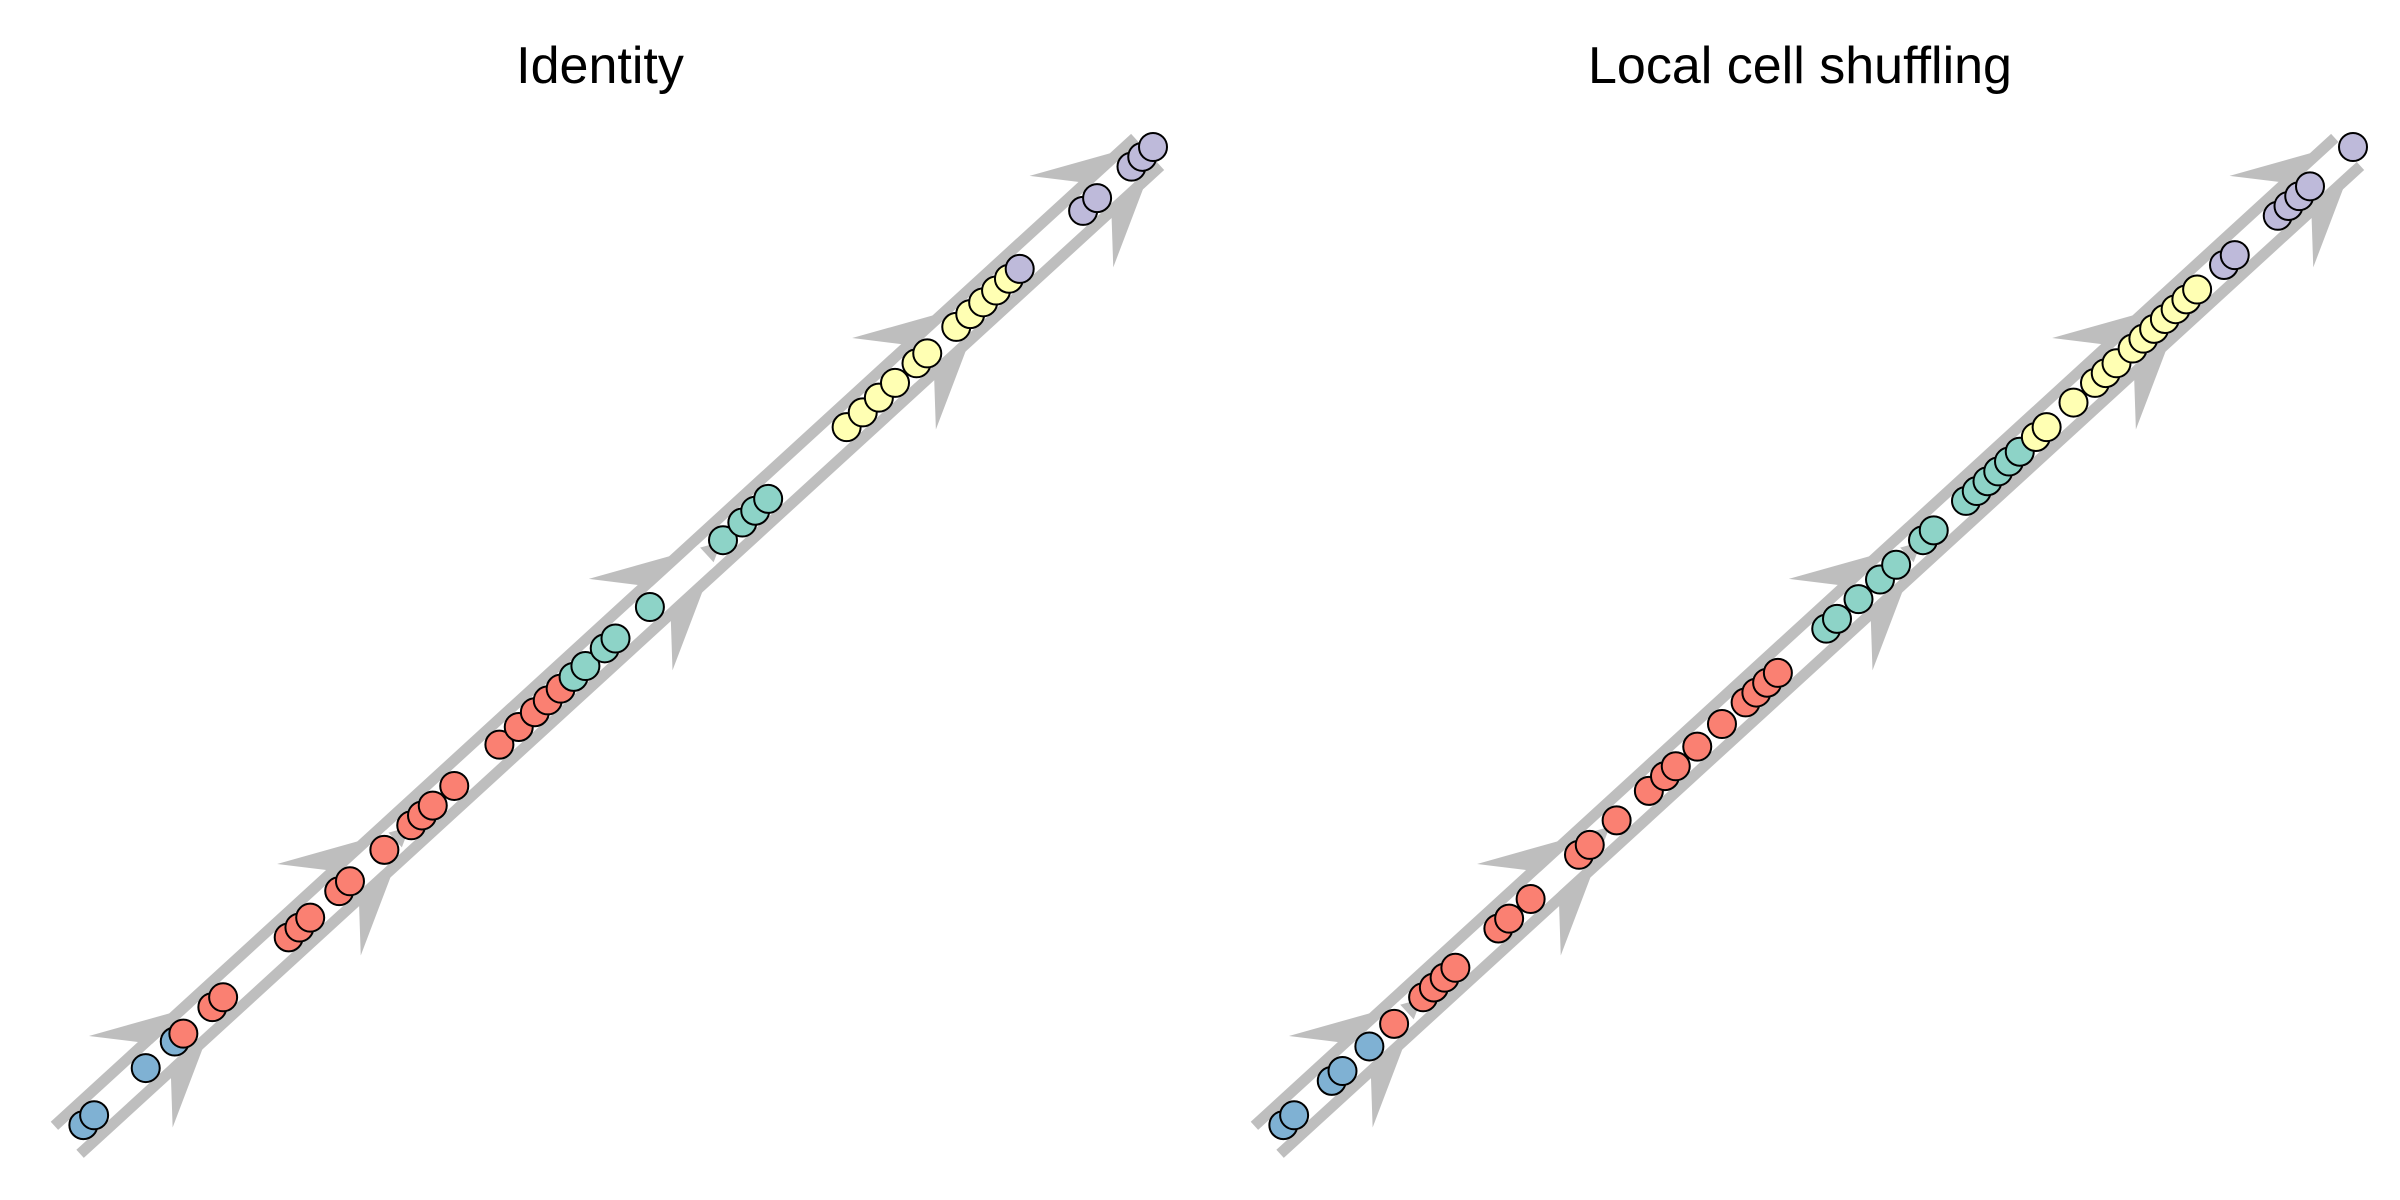 This screenshot has width=2400, height=1200. Describe the element at coordinates (1800, 66) in the screenshot. I see `panel-title-shuffling: Local cell shuffling` at that location.